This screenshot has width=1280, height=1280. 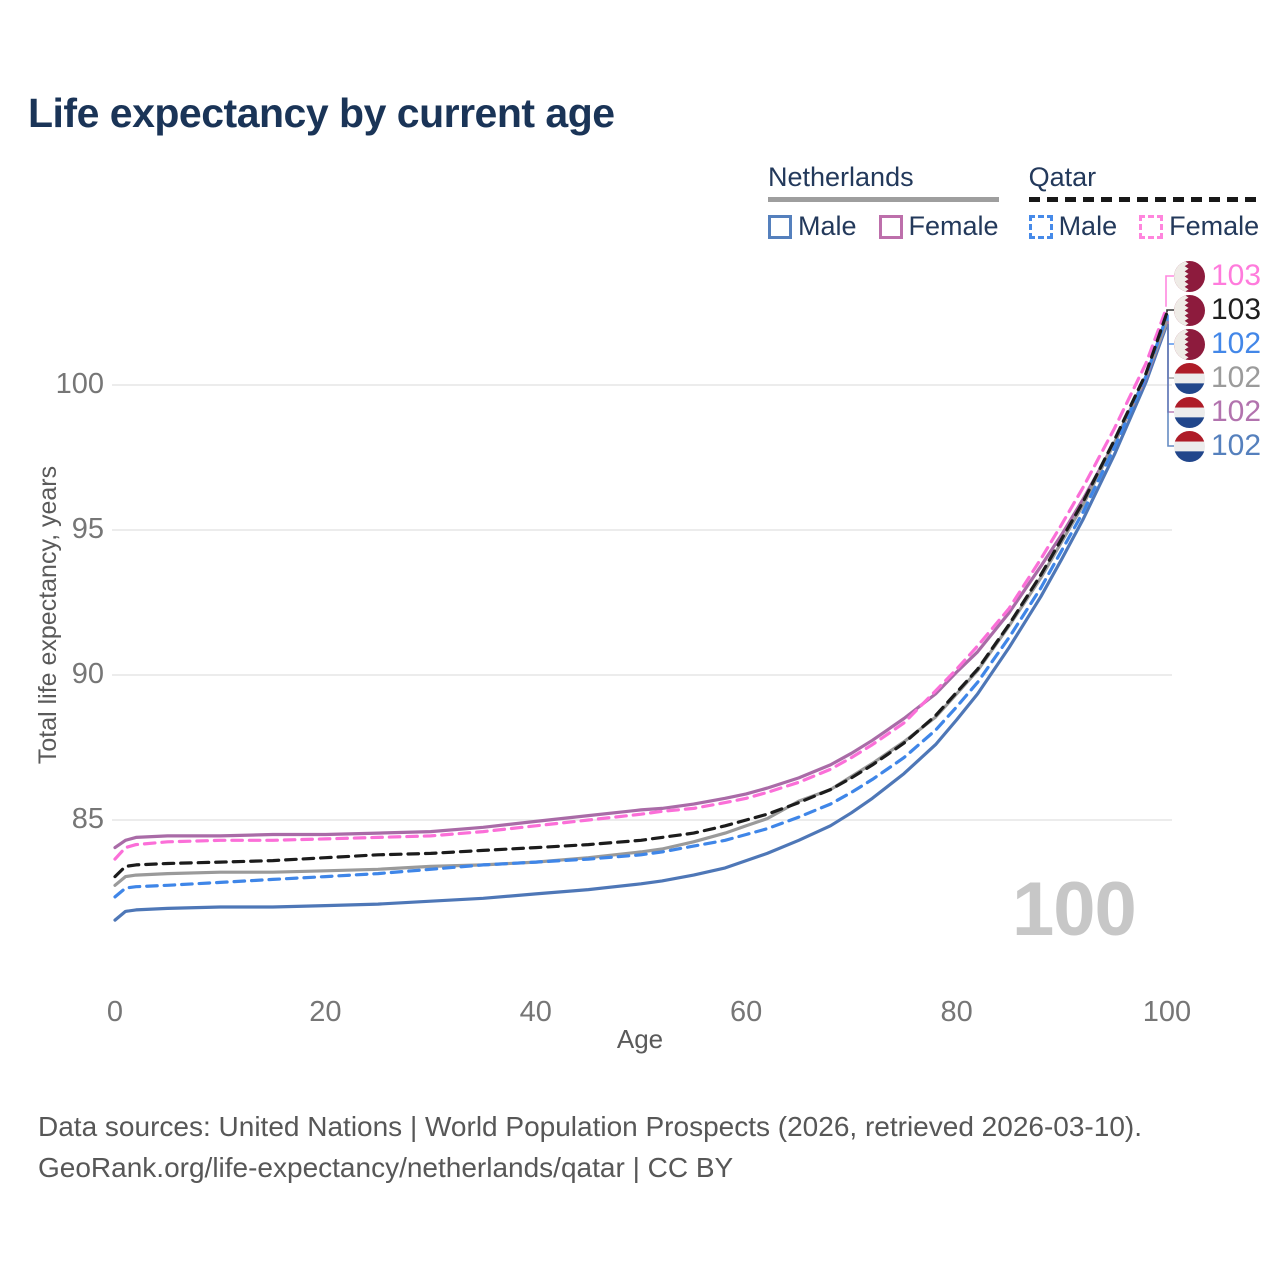 What do you see at coordinates (1062, 177) in the screenshot?
I see `legend-country-label: Qatar` at bounding box center [1062, 177].